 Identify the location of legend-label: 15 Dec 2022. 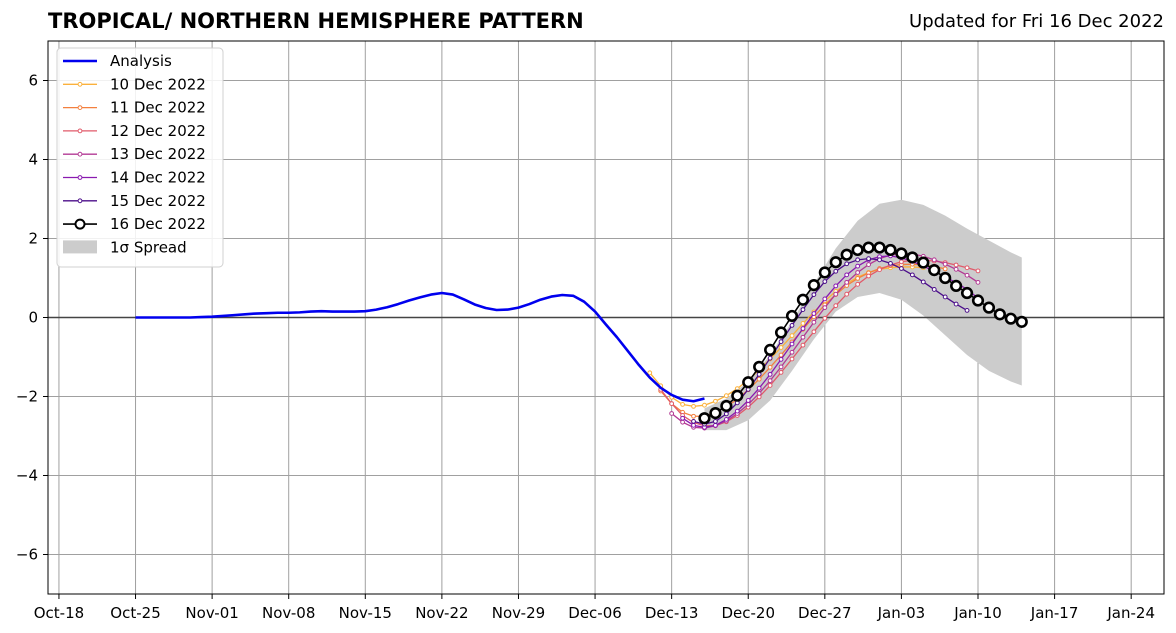
(158, 201).